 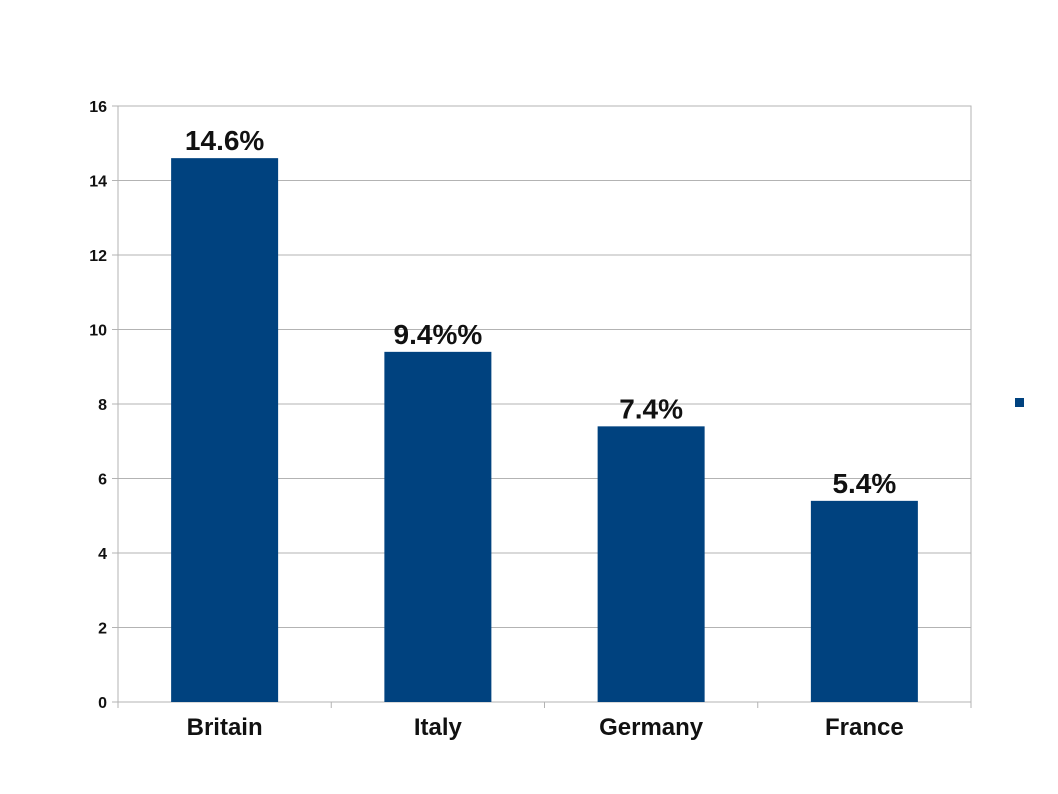 What do you see at coordinates (651, 564) in the screenshot?
I see `bar-germany` at bounding box center [651, 564].